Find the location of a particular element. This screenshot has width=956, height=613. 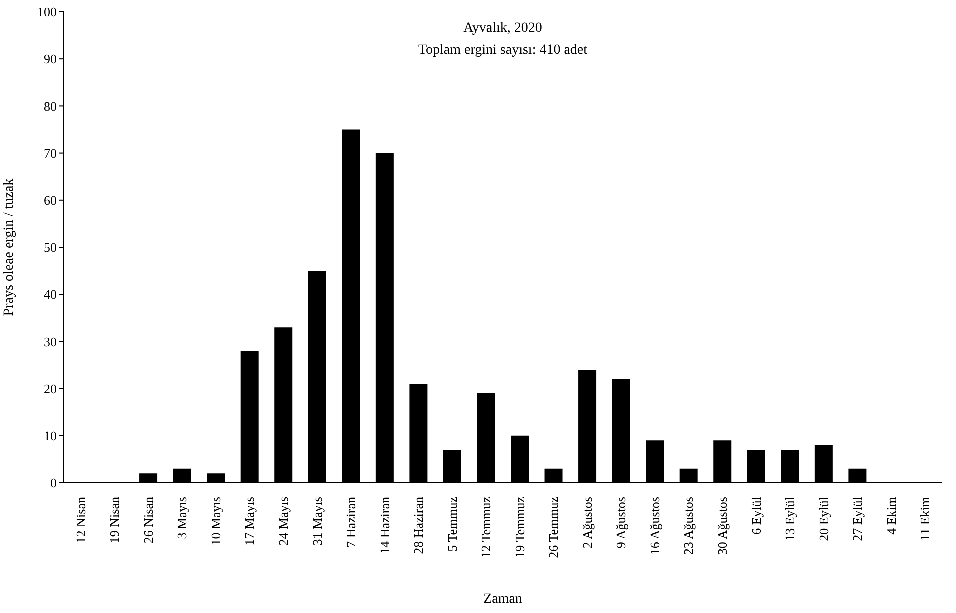

x-tick-label: 3 Mayıs is located at coordinates (182, 518).